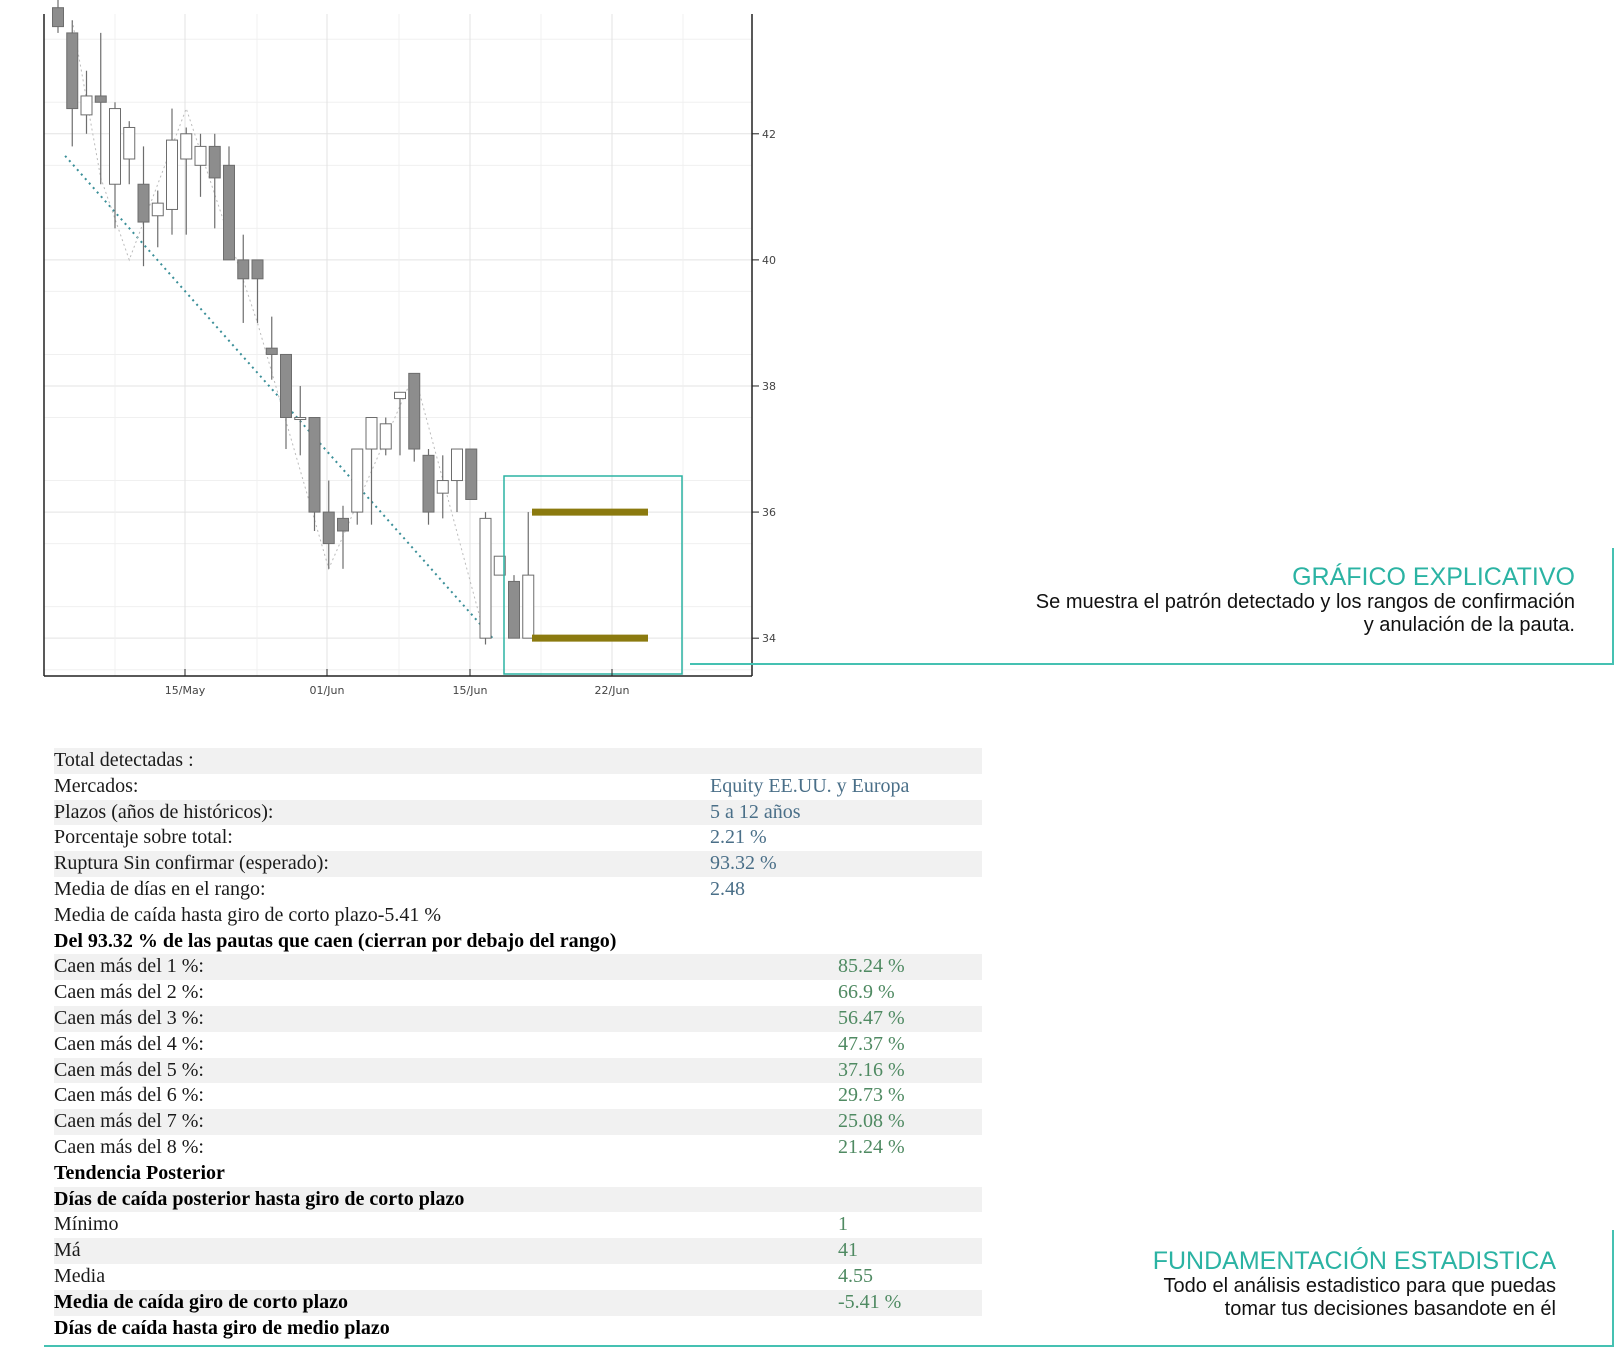  I want to click on stats-annotation-connector, so click(829, 1346).